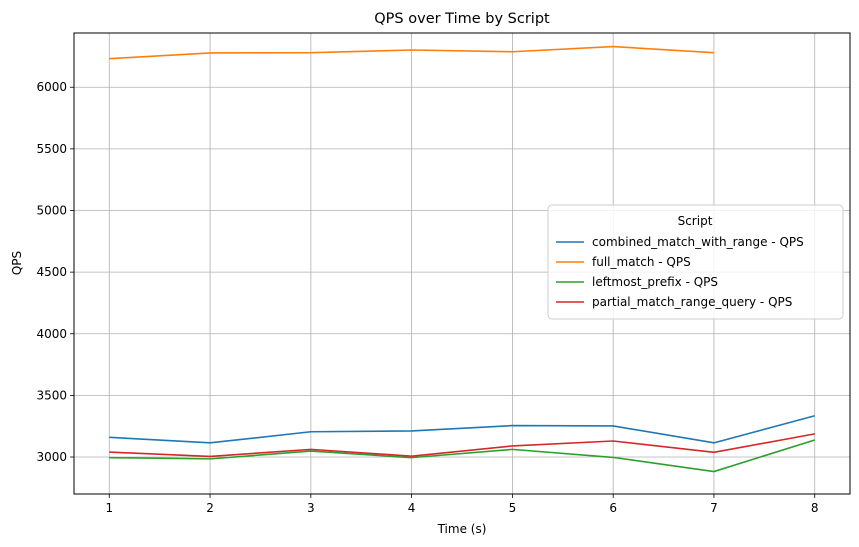 This screenshot has width=859, height=547. What do you see at coordinates (698, 242) in the screenshot?
I see `legend-label: combined_match_with_range - QPS` at bounding box center [698, 242].